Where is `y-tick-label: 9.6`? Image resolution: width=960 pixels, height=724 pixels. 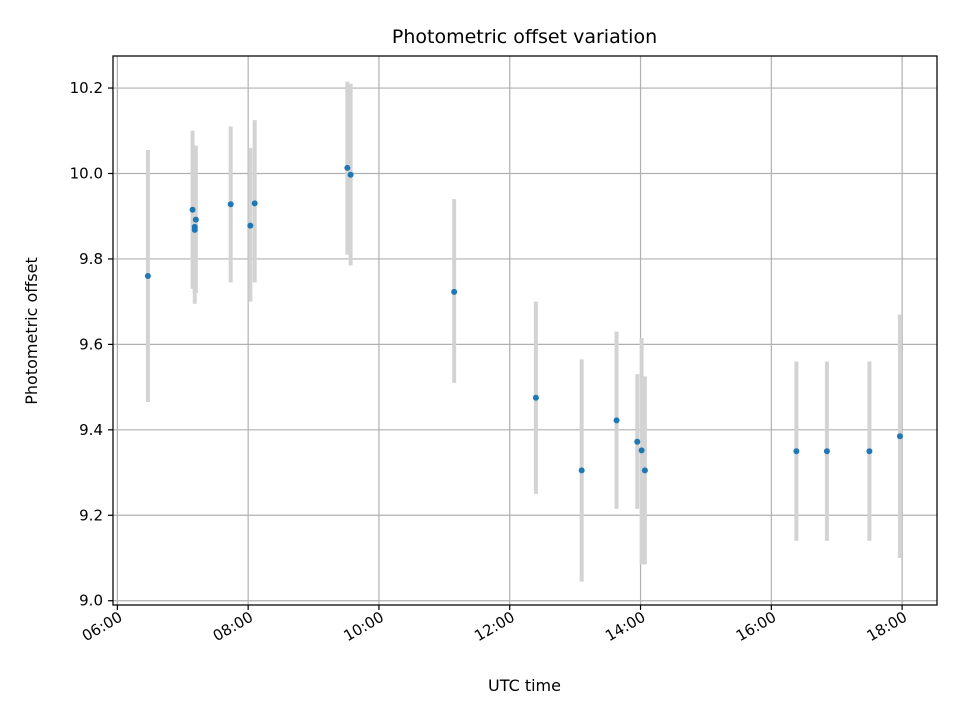
y-tick-label: 9.6 is located at coordinates (91, 344).